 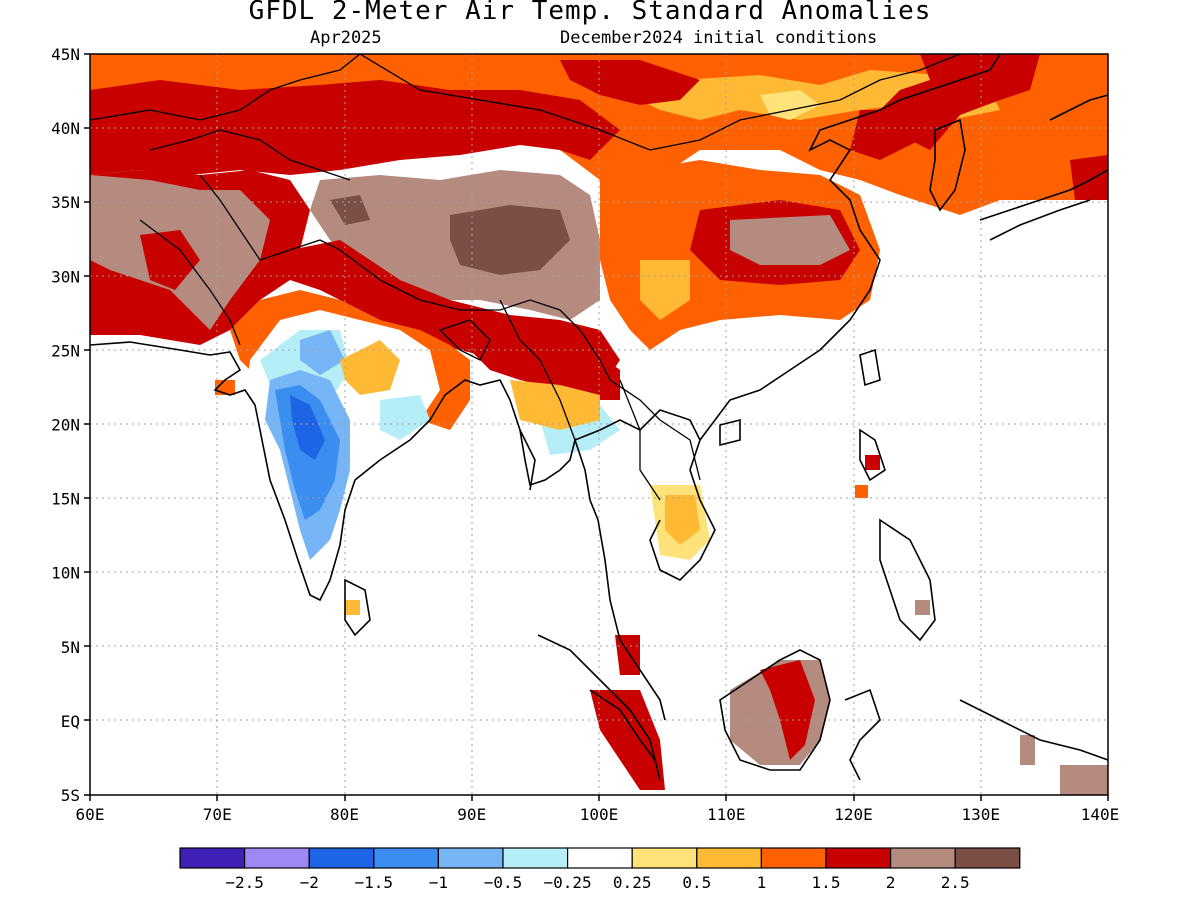 What do you see at coordinates (65, 276) in the screenshot?
I see `lat-label: 30N` at bounding box center [65, 276].